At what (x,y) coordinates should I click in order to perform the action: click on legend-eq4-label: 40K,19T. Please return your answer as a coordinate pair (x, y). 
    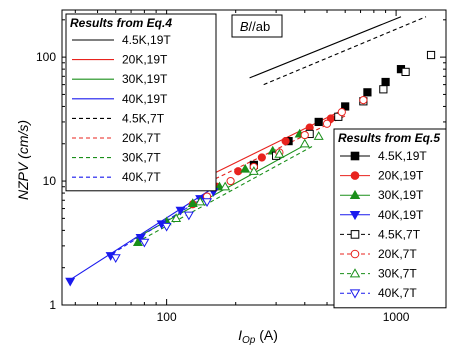
    Looking at the image, I should click on (145, 99).